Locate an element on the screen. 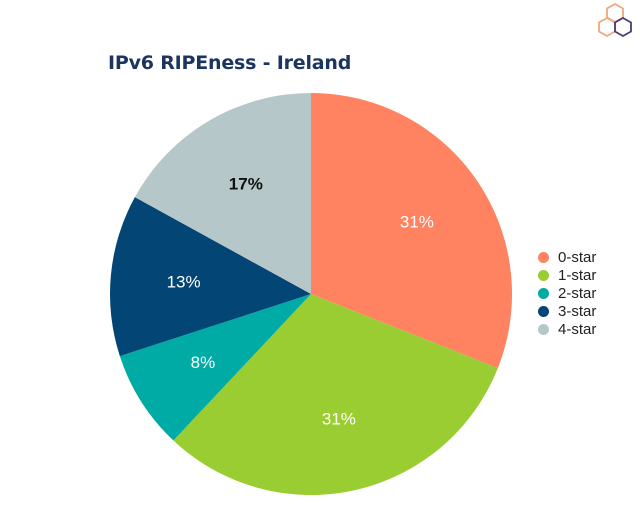 Image resolution: width=640 pixels, height=507 pixels. legend-item-1-star: 1-star is located at coordinates (567, 275).